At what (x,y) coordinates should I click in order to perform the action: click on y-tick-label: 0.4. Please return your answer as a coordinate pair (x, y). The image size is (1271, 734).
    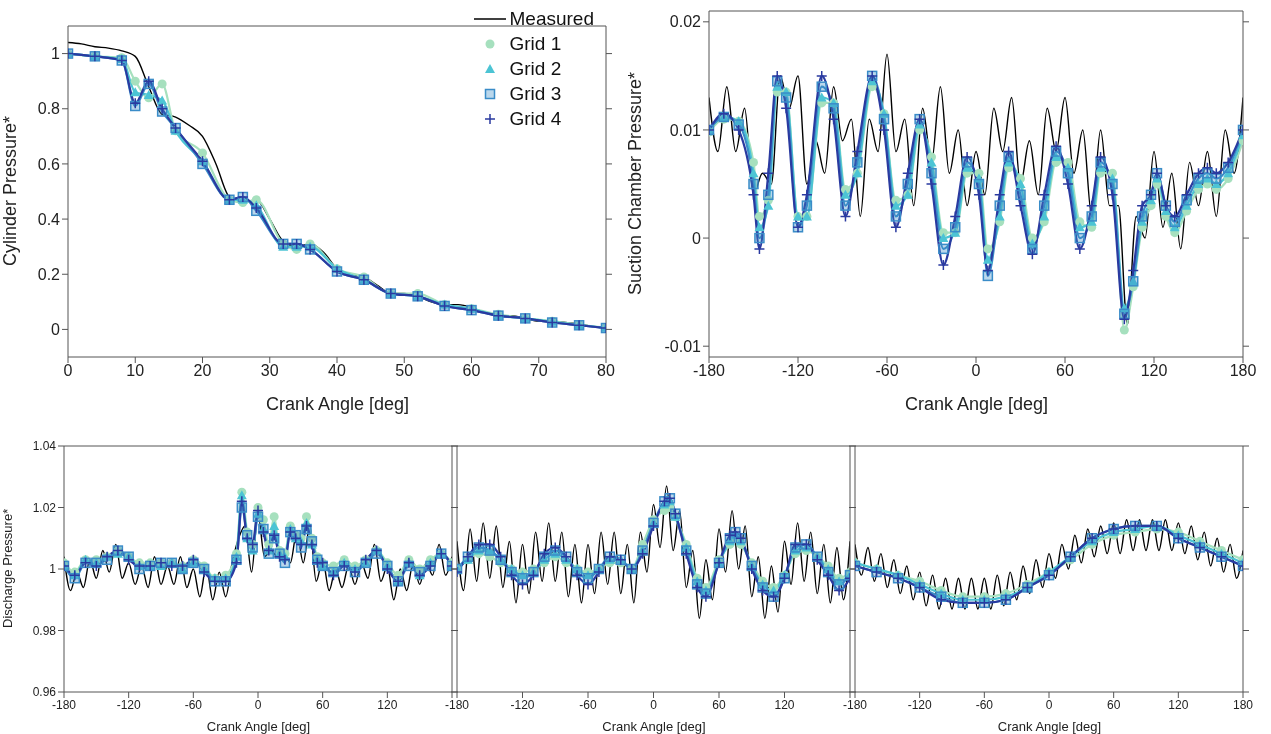
    Looking at the image, I should click on (49, 219).